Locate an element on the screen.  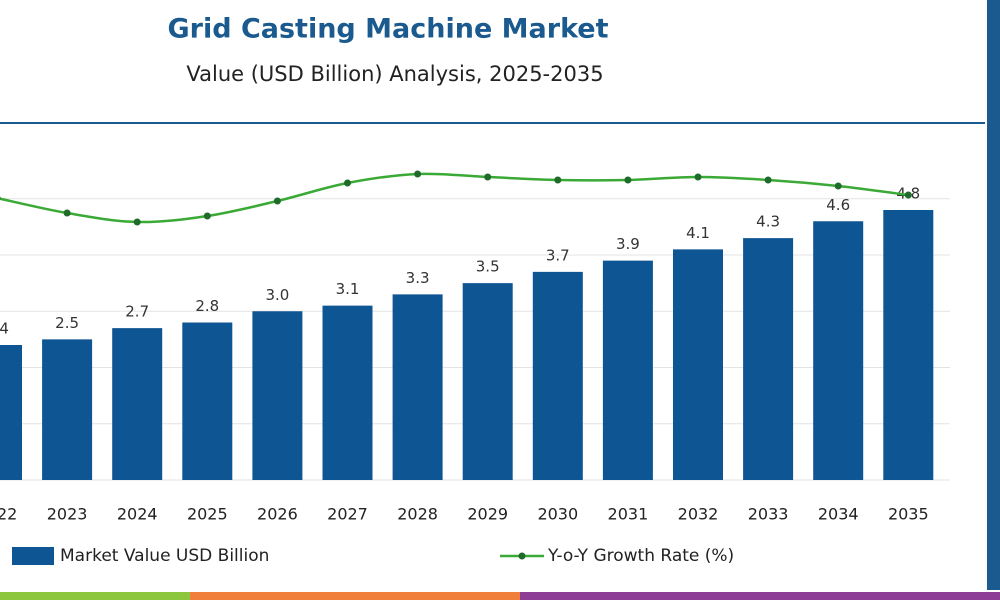
x-tick-label: 2033 is located at coordinates (768, 514).